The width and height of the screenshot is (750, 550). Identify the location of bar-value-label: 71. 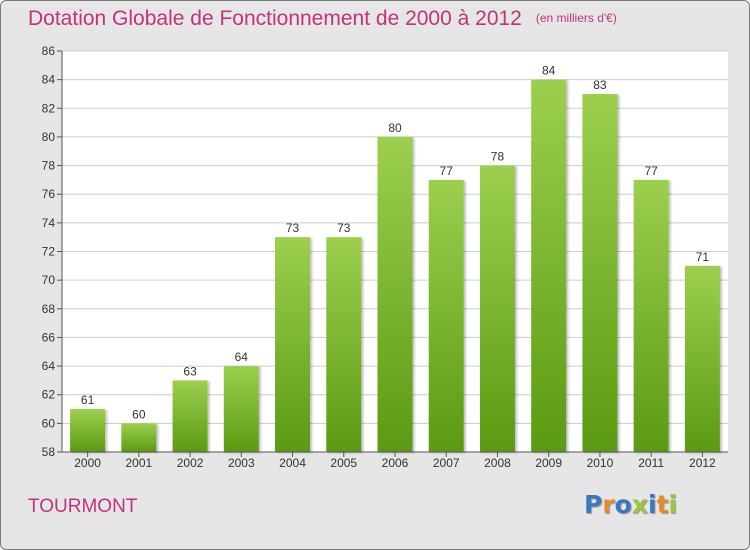
(703, 257).